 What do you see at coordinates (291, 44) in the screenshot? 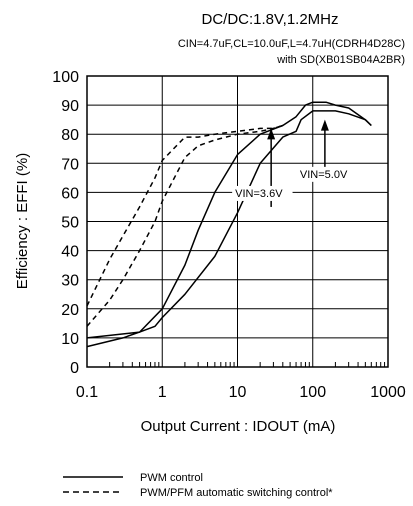
I see `chart-subtitle-line-1: CIN=4.7uF,CL=10.0uF,L=4.7uH(CDRH4D28C)` at bounding box center [291, 44].